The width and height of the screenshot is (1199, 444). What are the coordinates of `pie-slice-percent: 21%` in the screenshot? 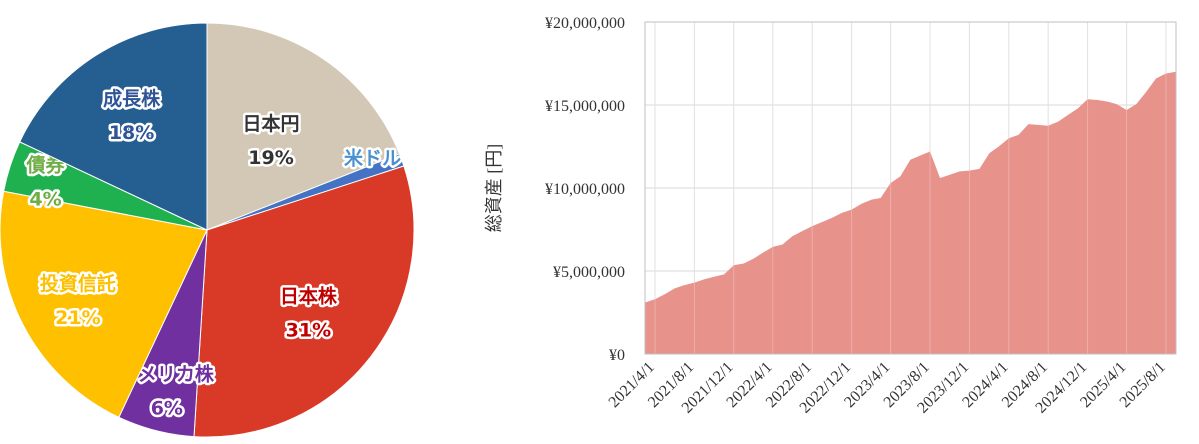 It's located at (77, 318).